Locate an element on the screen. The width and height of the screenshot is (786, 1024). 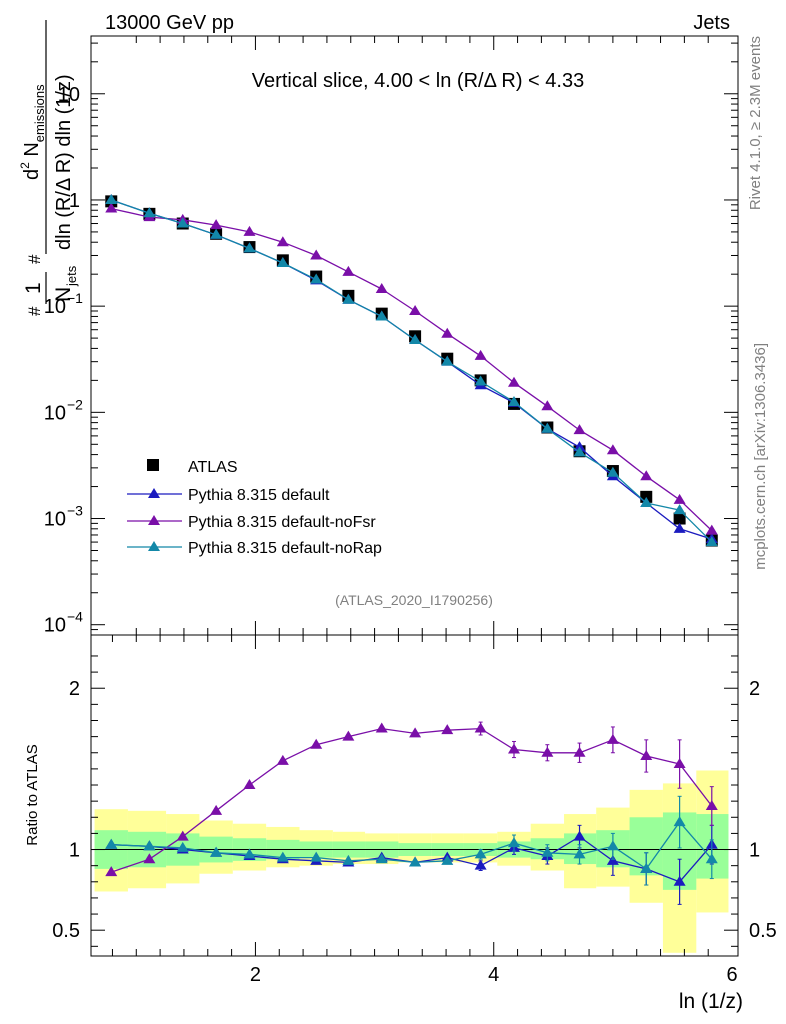
ylabel-numer-sub: emissions is located at coordinates (39, 113).